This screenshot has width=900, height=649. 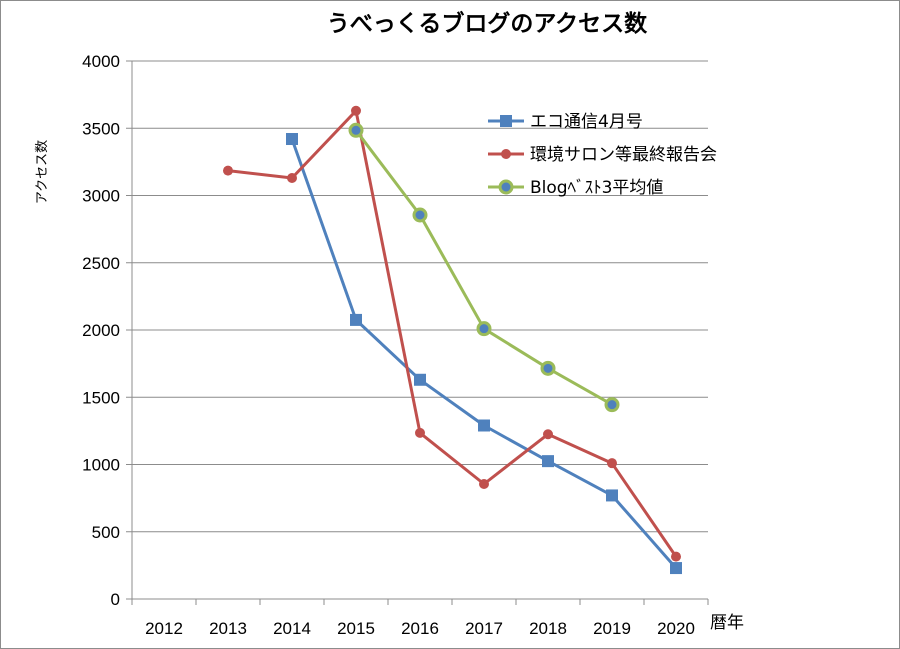 I want to click on x-axis-label: 暦年, so click(x=727, y=623).